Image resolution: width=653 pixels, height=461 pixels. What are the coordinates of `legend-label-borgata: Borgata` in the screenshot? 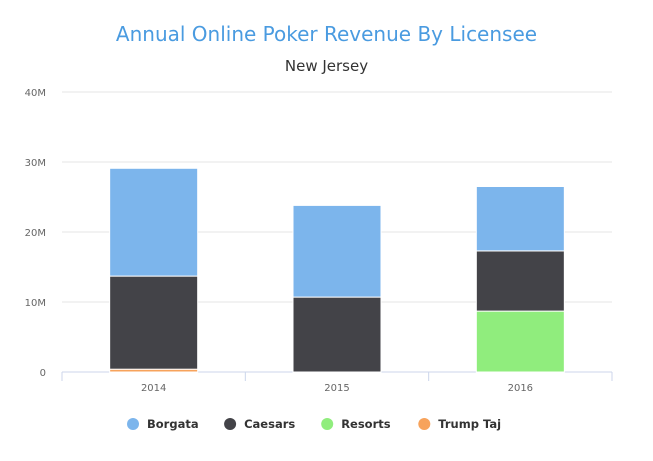 It's located at (173, 424).